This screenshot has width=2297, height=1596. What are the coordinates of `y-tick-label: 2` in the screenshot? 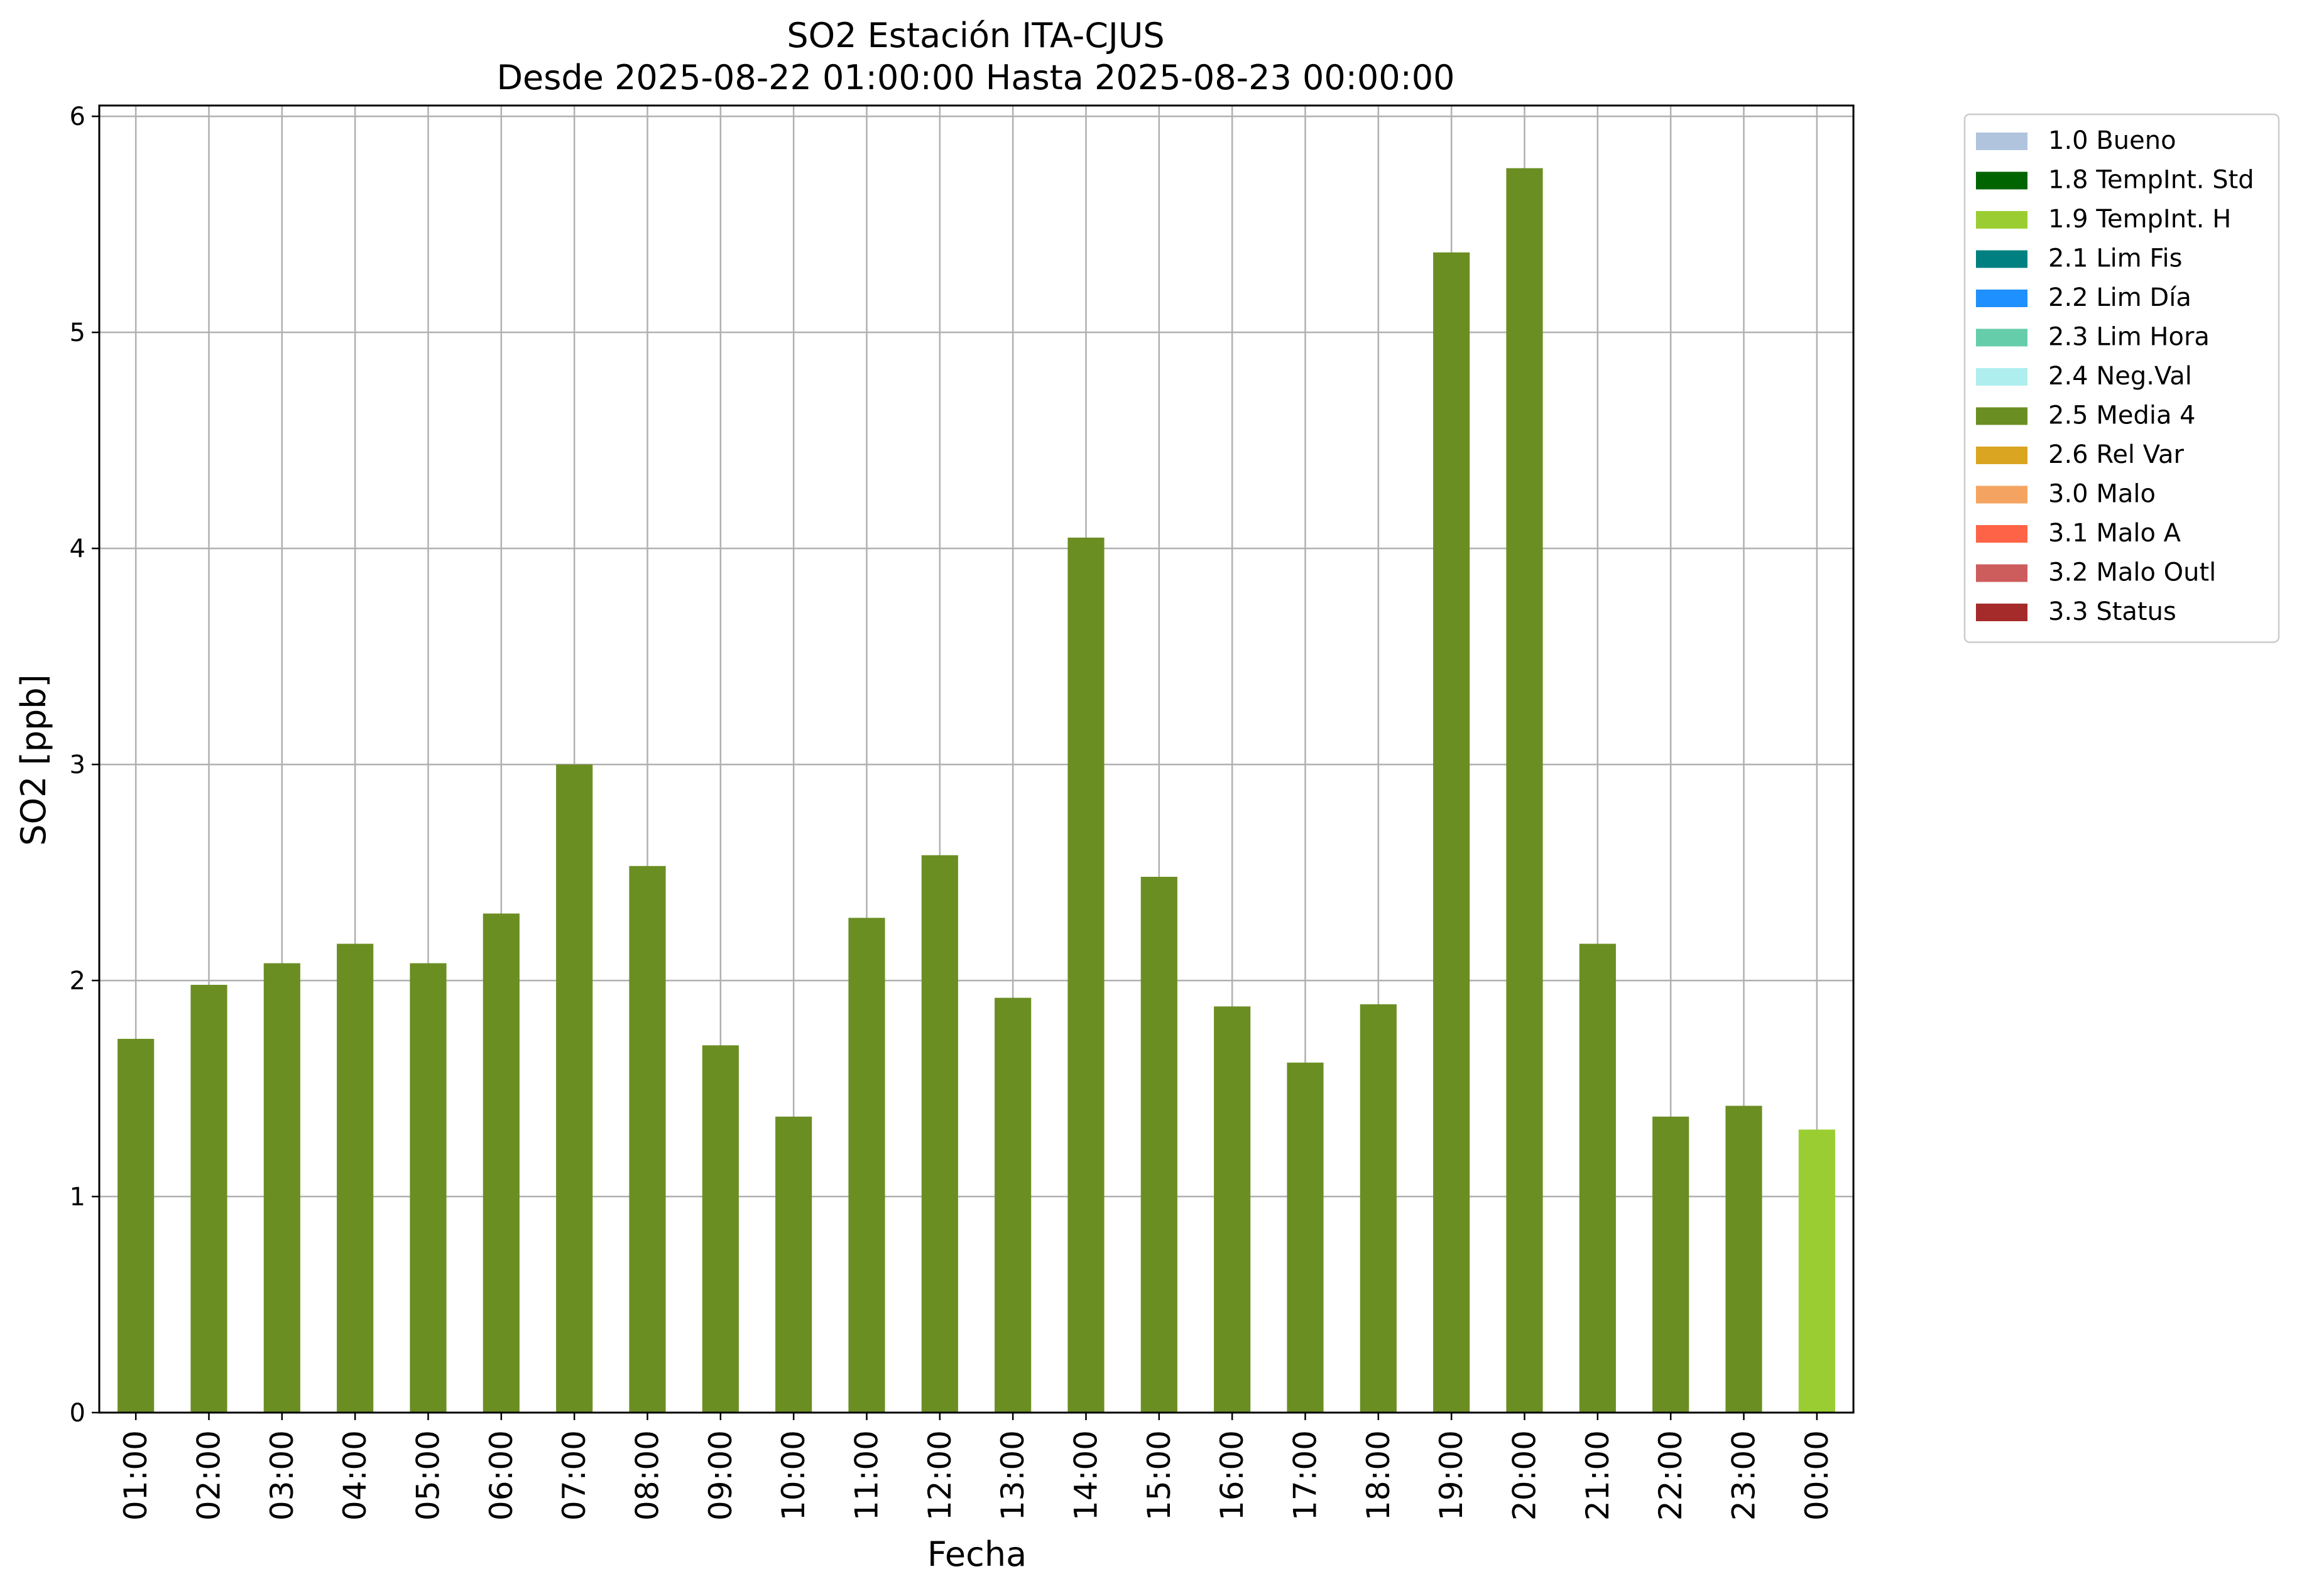 It's located at (77, 981).